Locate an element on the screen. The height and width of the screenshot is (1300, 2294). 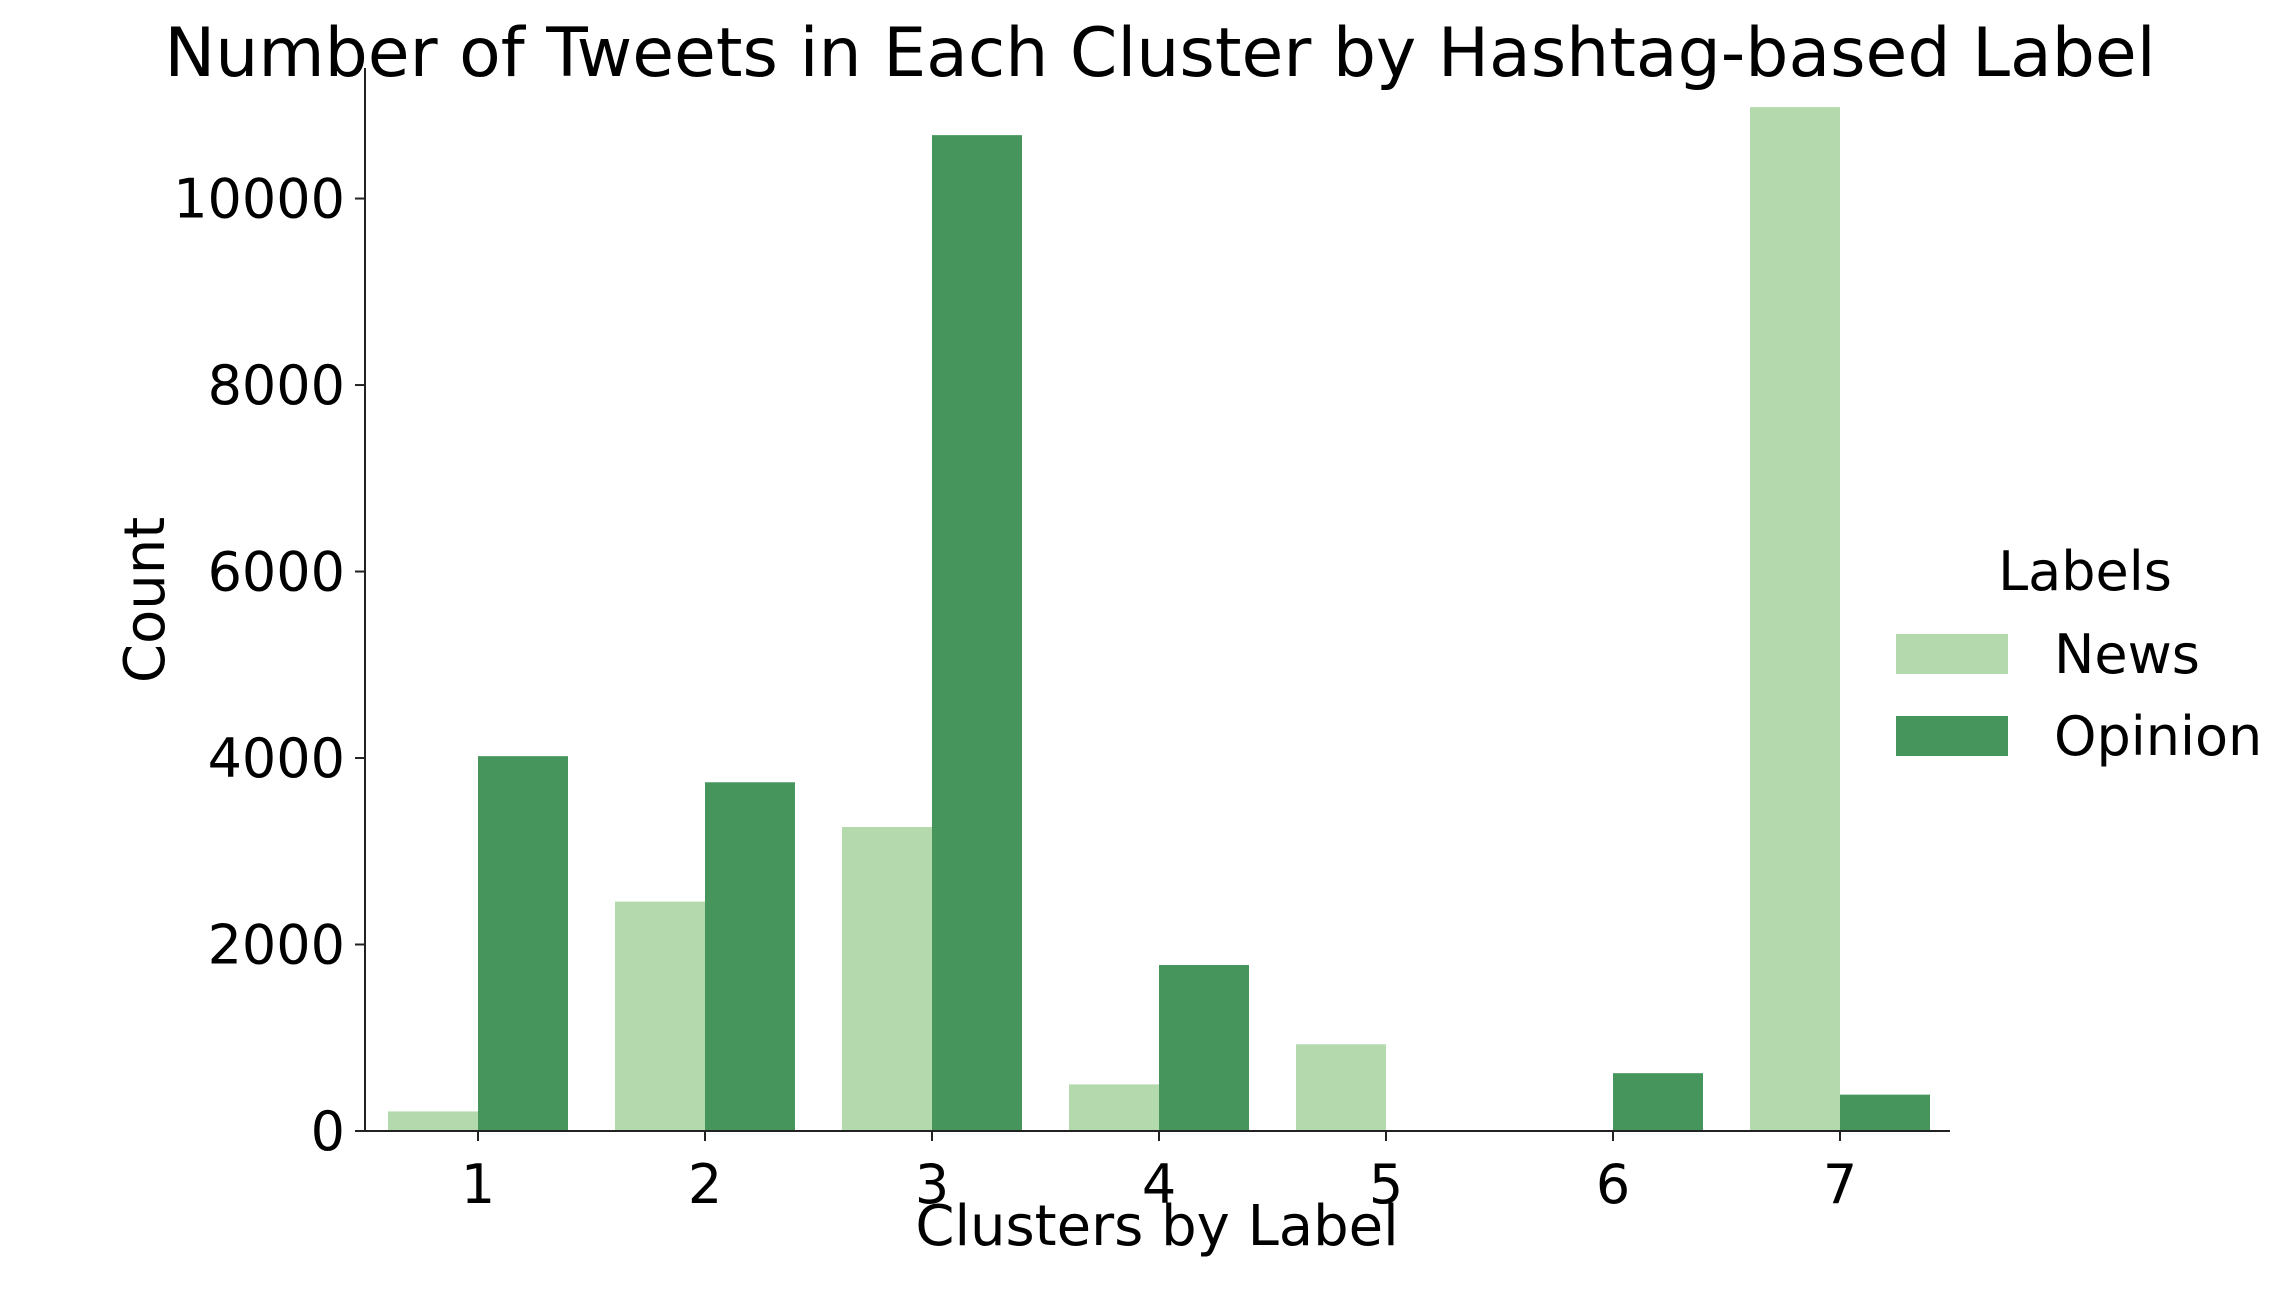
y-tick-label: 8000 is located at coordinates (276, 385).